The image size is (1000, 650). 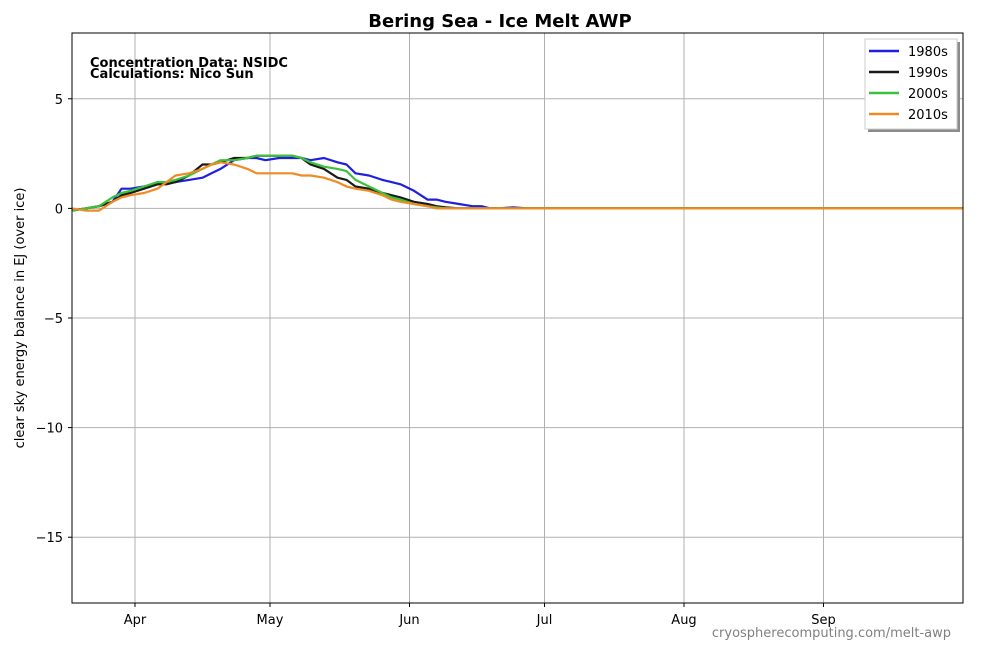 I want to click on y-axis-ticks: 5 0 −5 −10 −15, so click(x=54, y=319).